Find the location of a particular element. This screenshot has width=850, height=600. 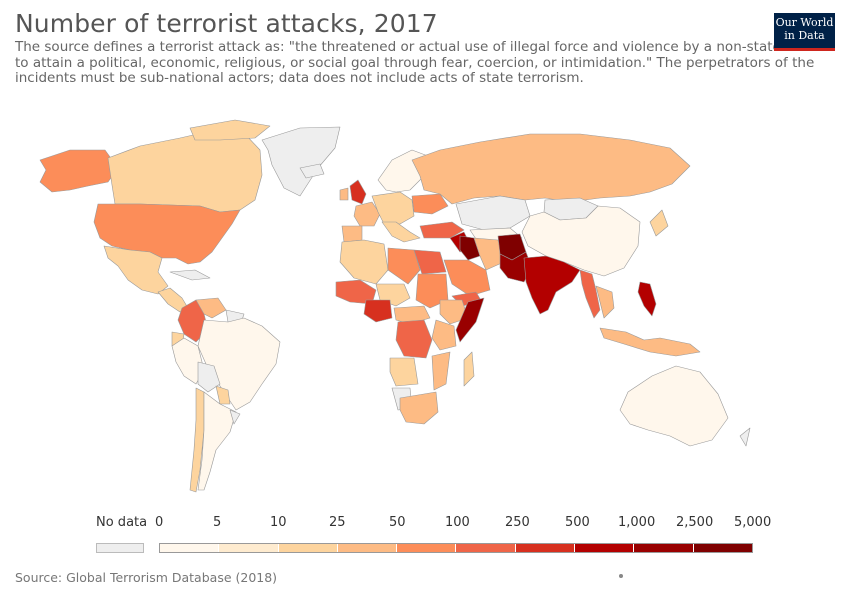

country-mozambique is located at coordinates (441, 371).